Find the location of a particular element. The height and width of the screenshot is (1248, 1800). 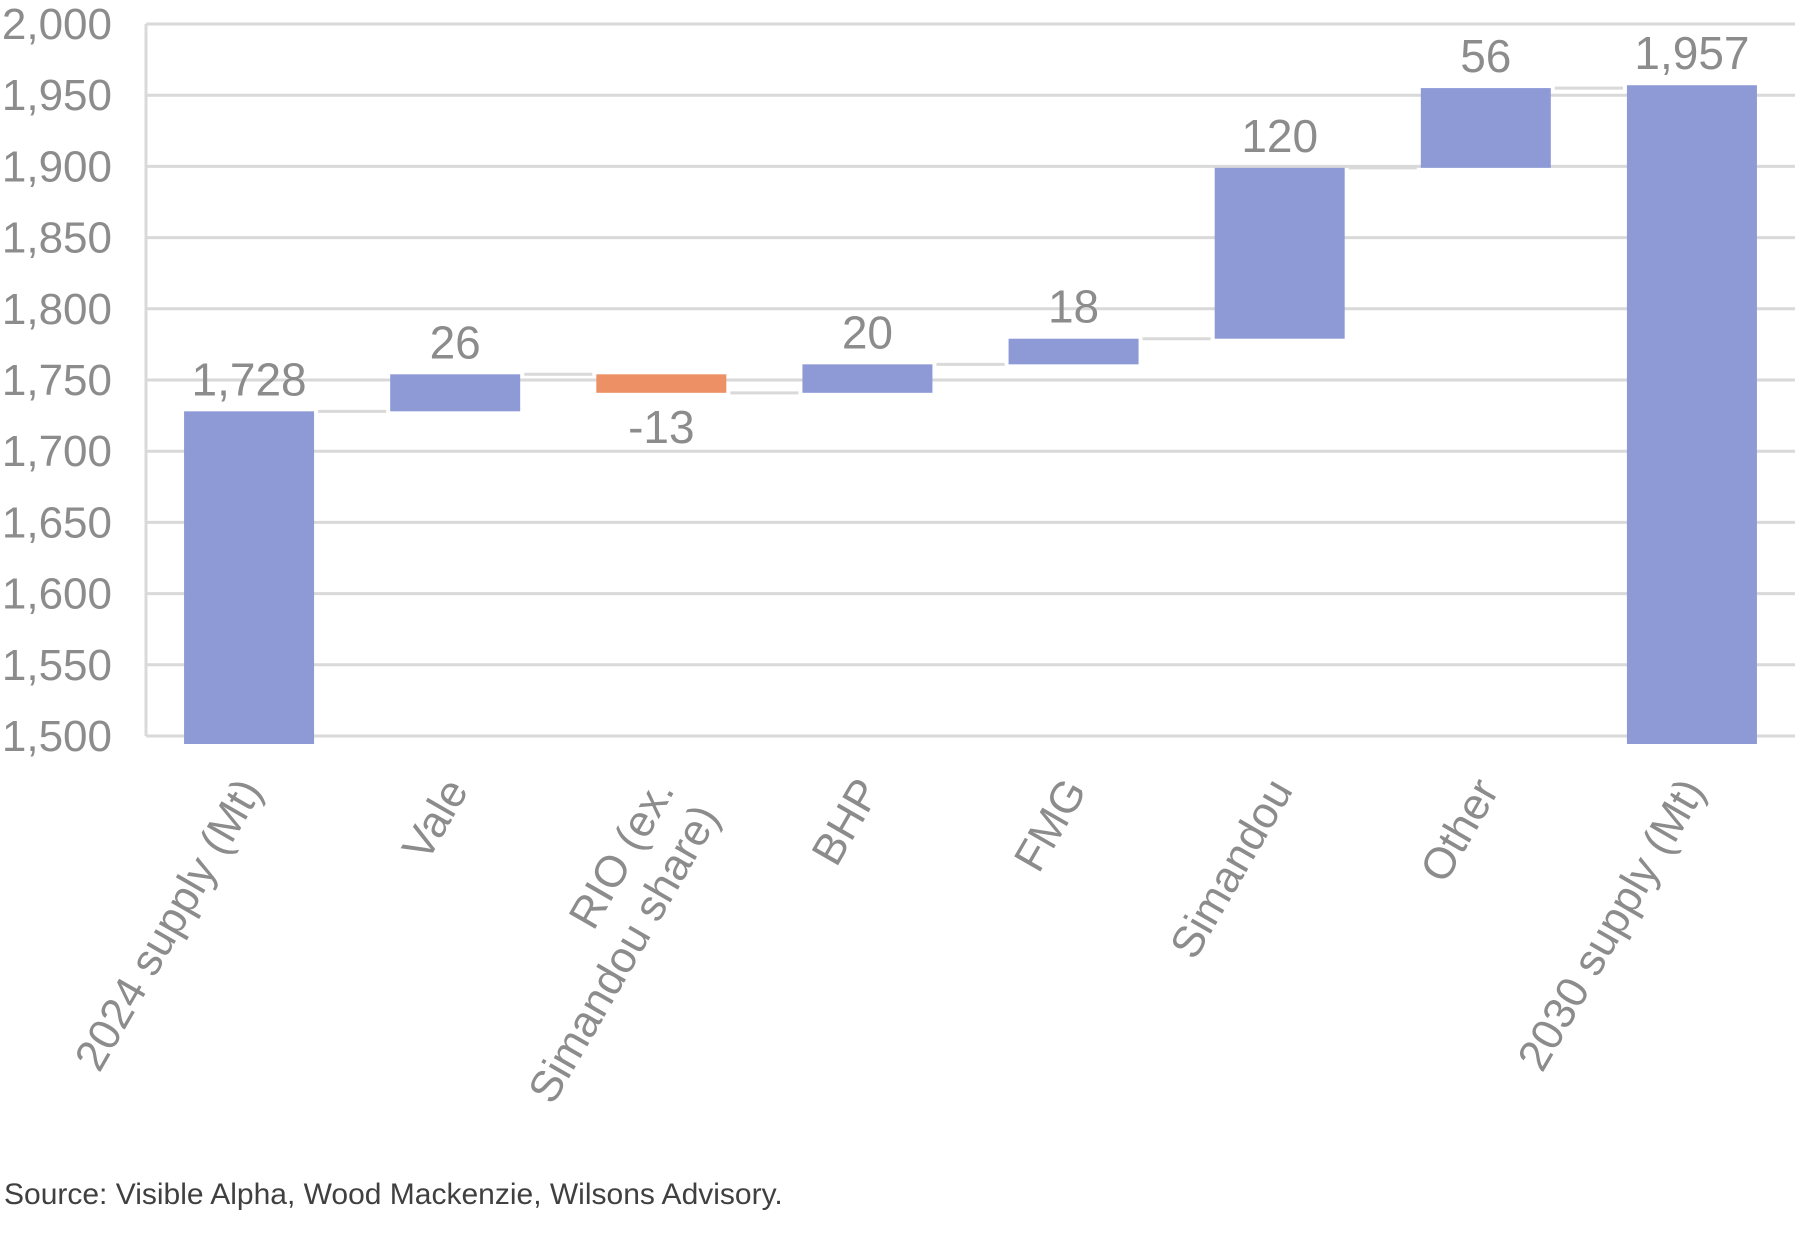

y-tick-label: 1,950 is located at coordinates (57, 95).